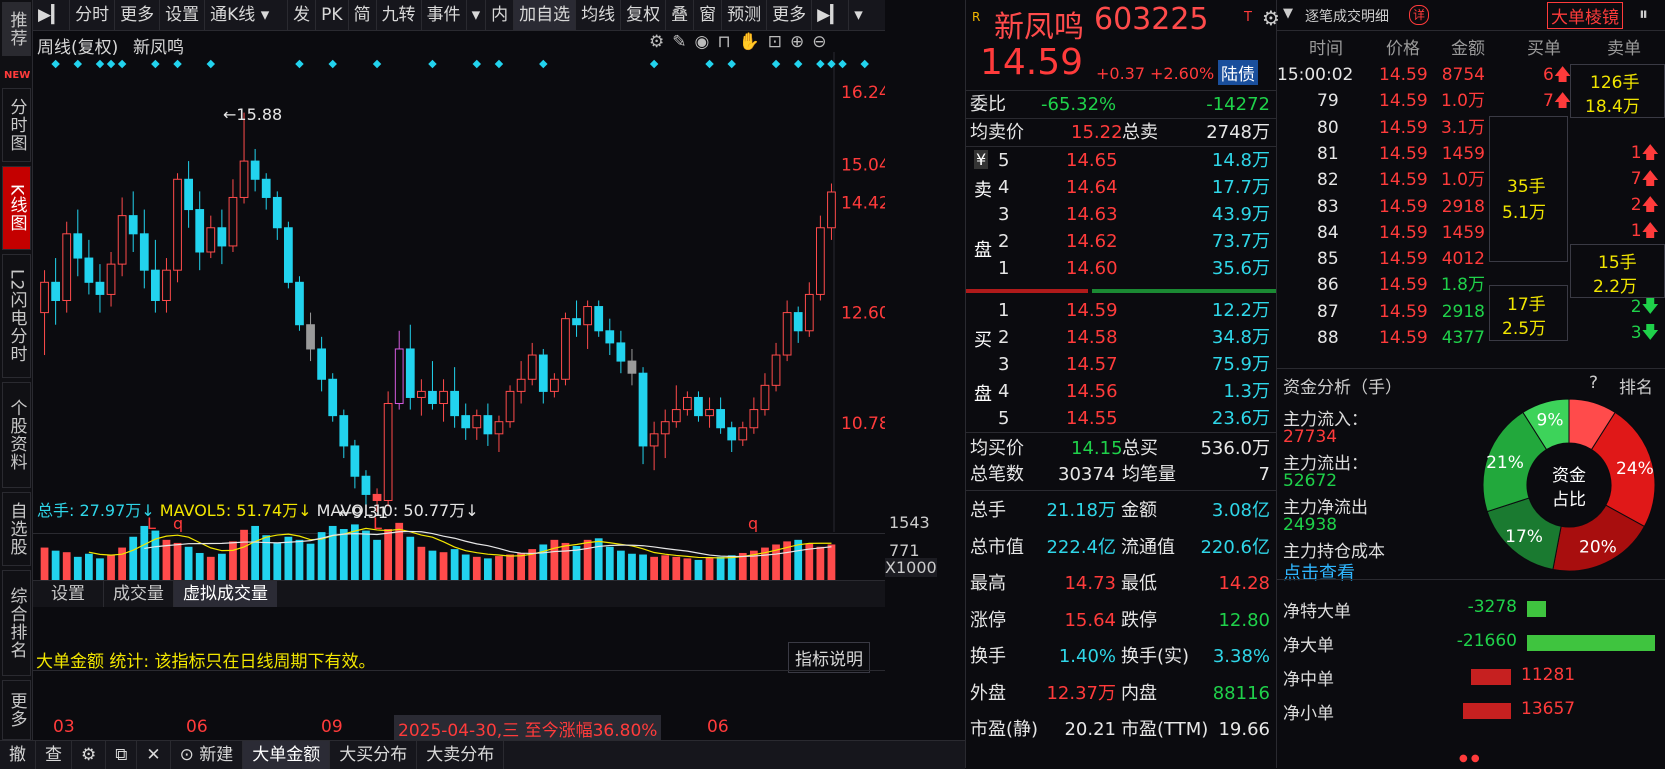  What do you see at coordinates (823, 42) in the screenshot?
I see `zoom-out-icon: ⊖` at bounding box center [823, 42].